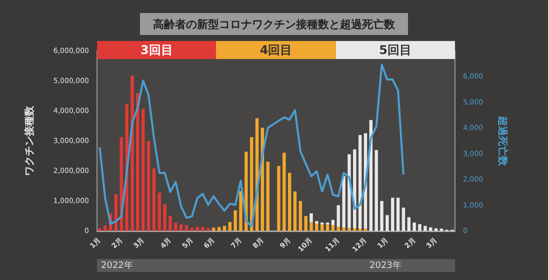  What do you see at coordinates (274, 24) in the screenshot?
I see `chart-title: 高齢者の新型コロナワクチン接種数と超過死亡数` at bounding box center [274, 24].